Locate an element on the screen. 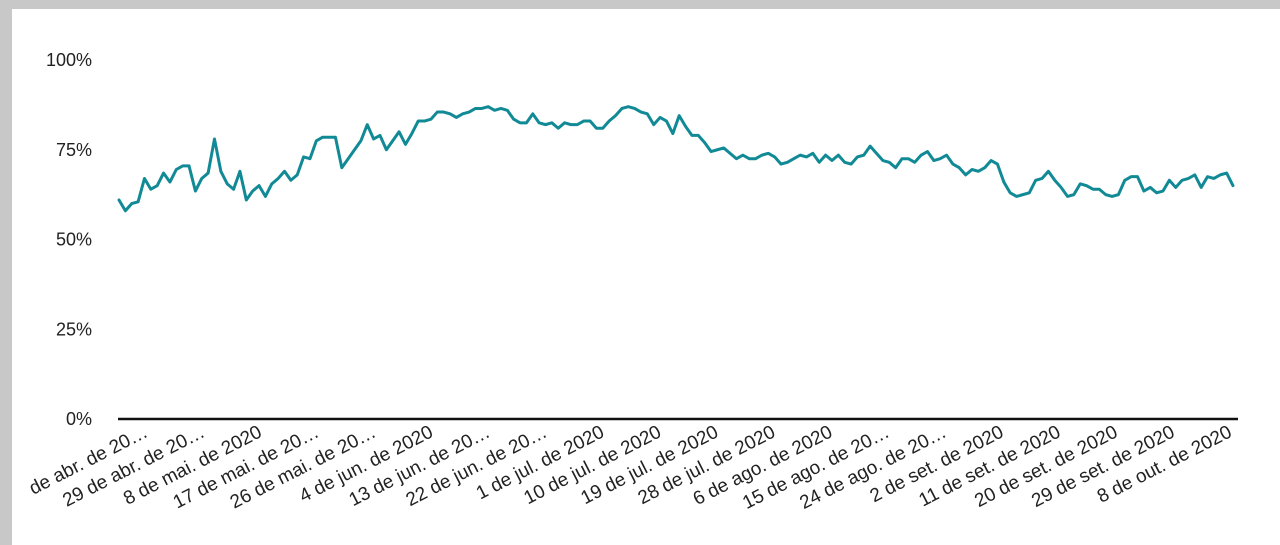  y-tick-label: 50% is located at coordinates (74, 240).